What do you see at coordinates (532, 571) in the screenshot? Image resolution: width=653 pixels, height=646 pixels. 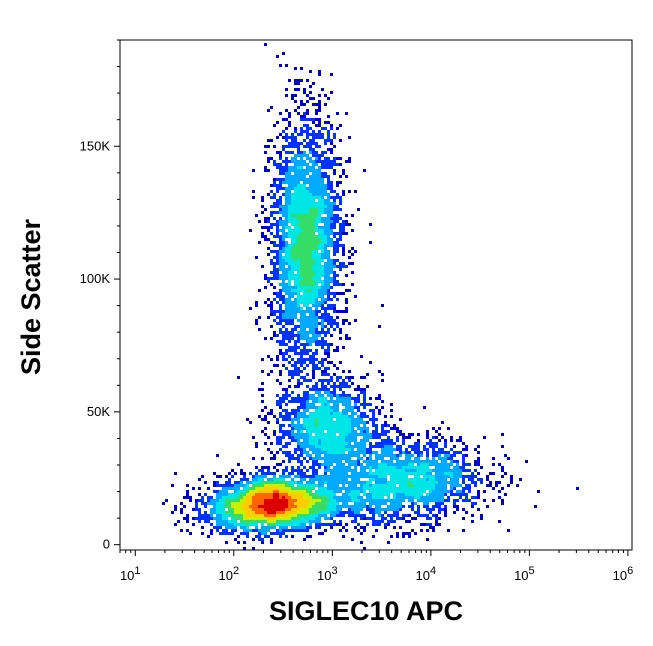 I see `x-tick-exponent: 5` at bounding box center [532, 571].